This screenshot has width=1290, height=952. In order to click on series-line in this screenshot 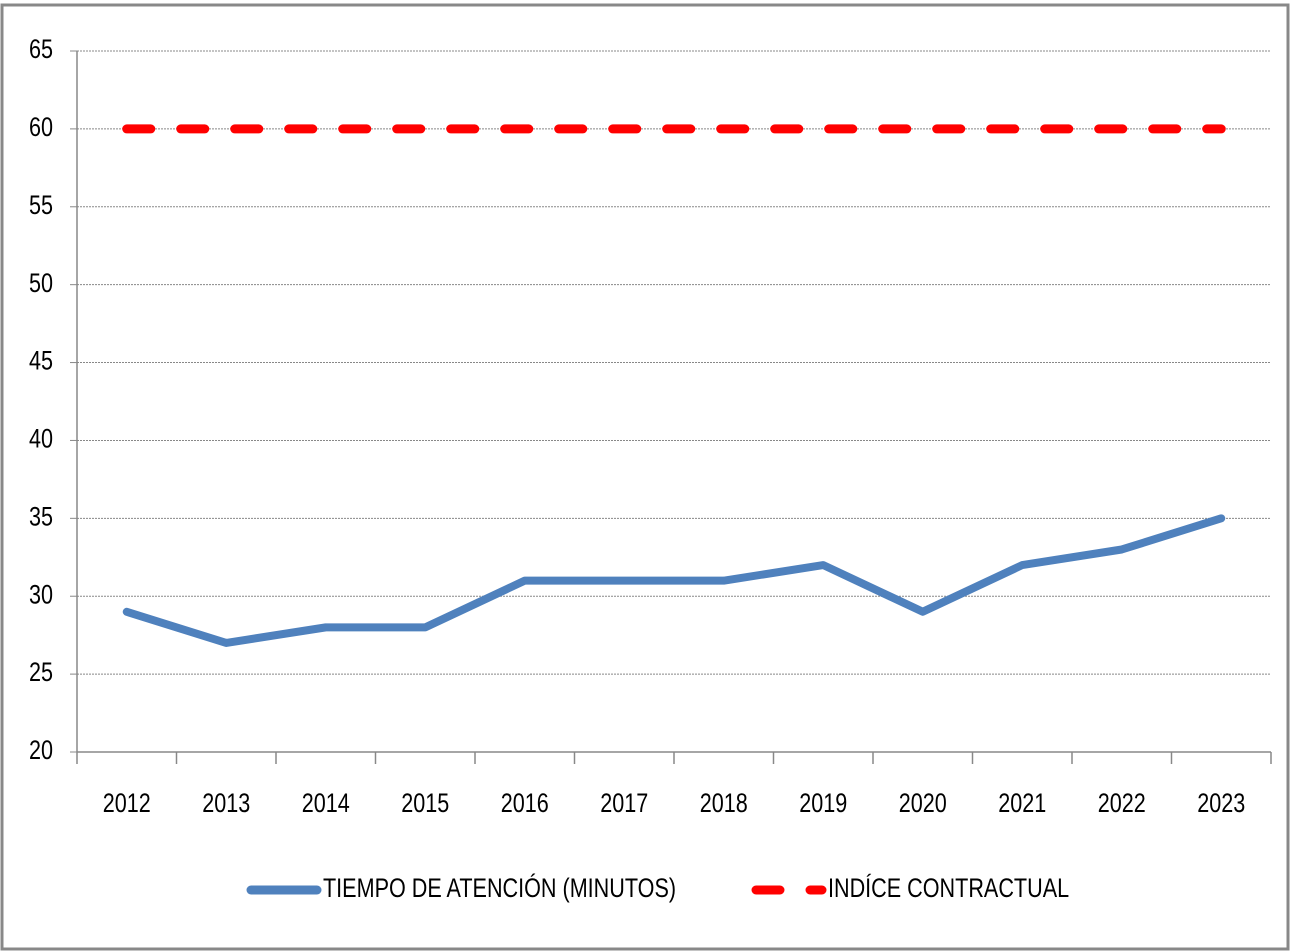, I will do `click(674, 580)`.